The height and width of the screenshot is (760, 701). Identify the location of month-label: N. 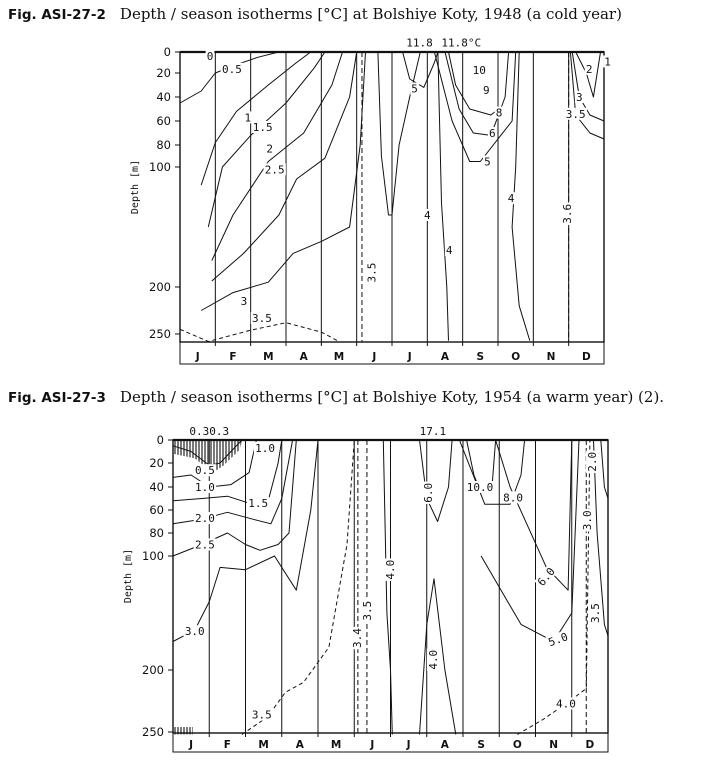
(553, 745).